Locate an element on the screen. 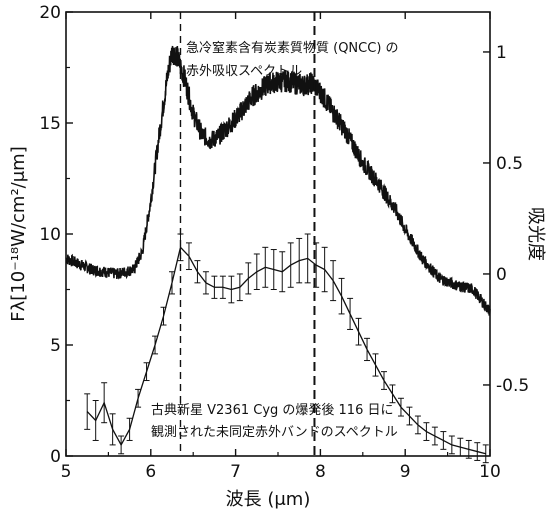 Image resolution: width=550 pixels, height=516 pixels. nova-annotation-line1: 古典新星 V2361 Cyg の爆発後 116 日に is located at coordinates (272, 410).